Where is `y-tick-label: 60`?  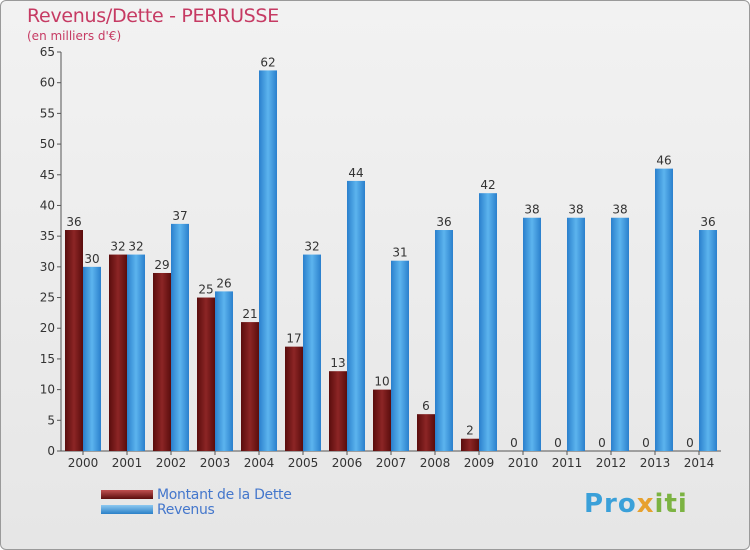 y-tick-label: 60 is located at coordinates (47, 83).